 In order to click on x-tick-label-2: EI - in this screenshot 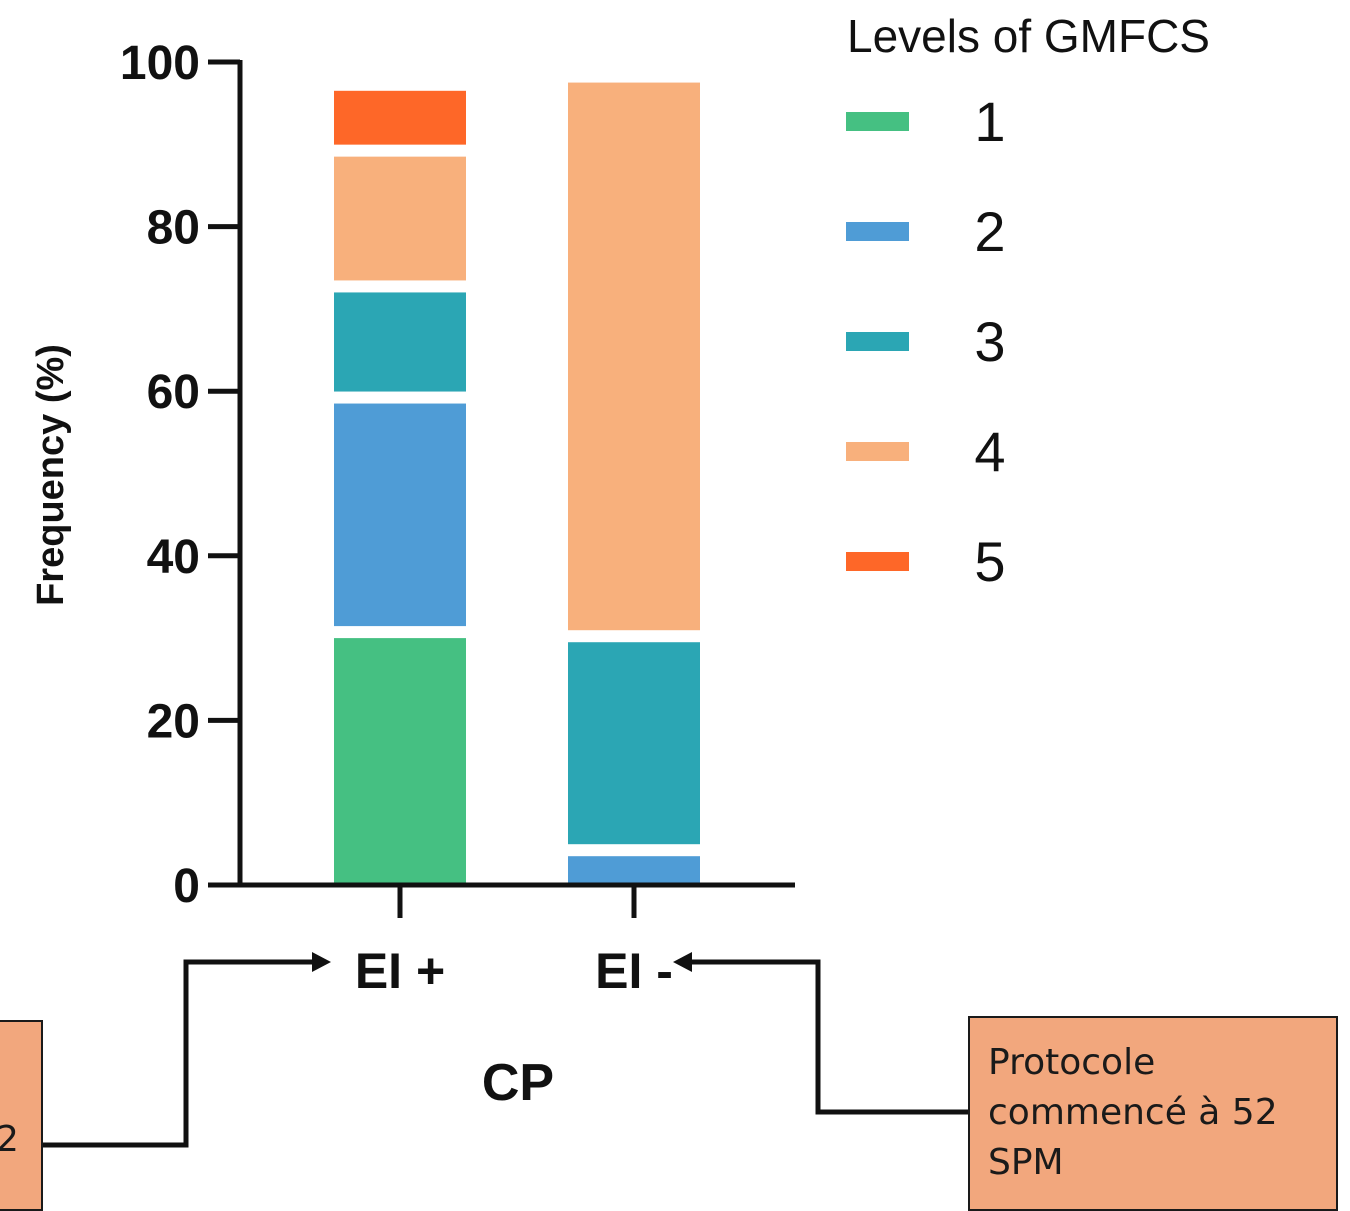, I will do `click(634, 971)`.